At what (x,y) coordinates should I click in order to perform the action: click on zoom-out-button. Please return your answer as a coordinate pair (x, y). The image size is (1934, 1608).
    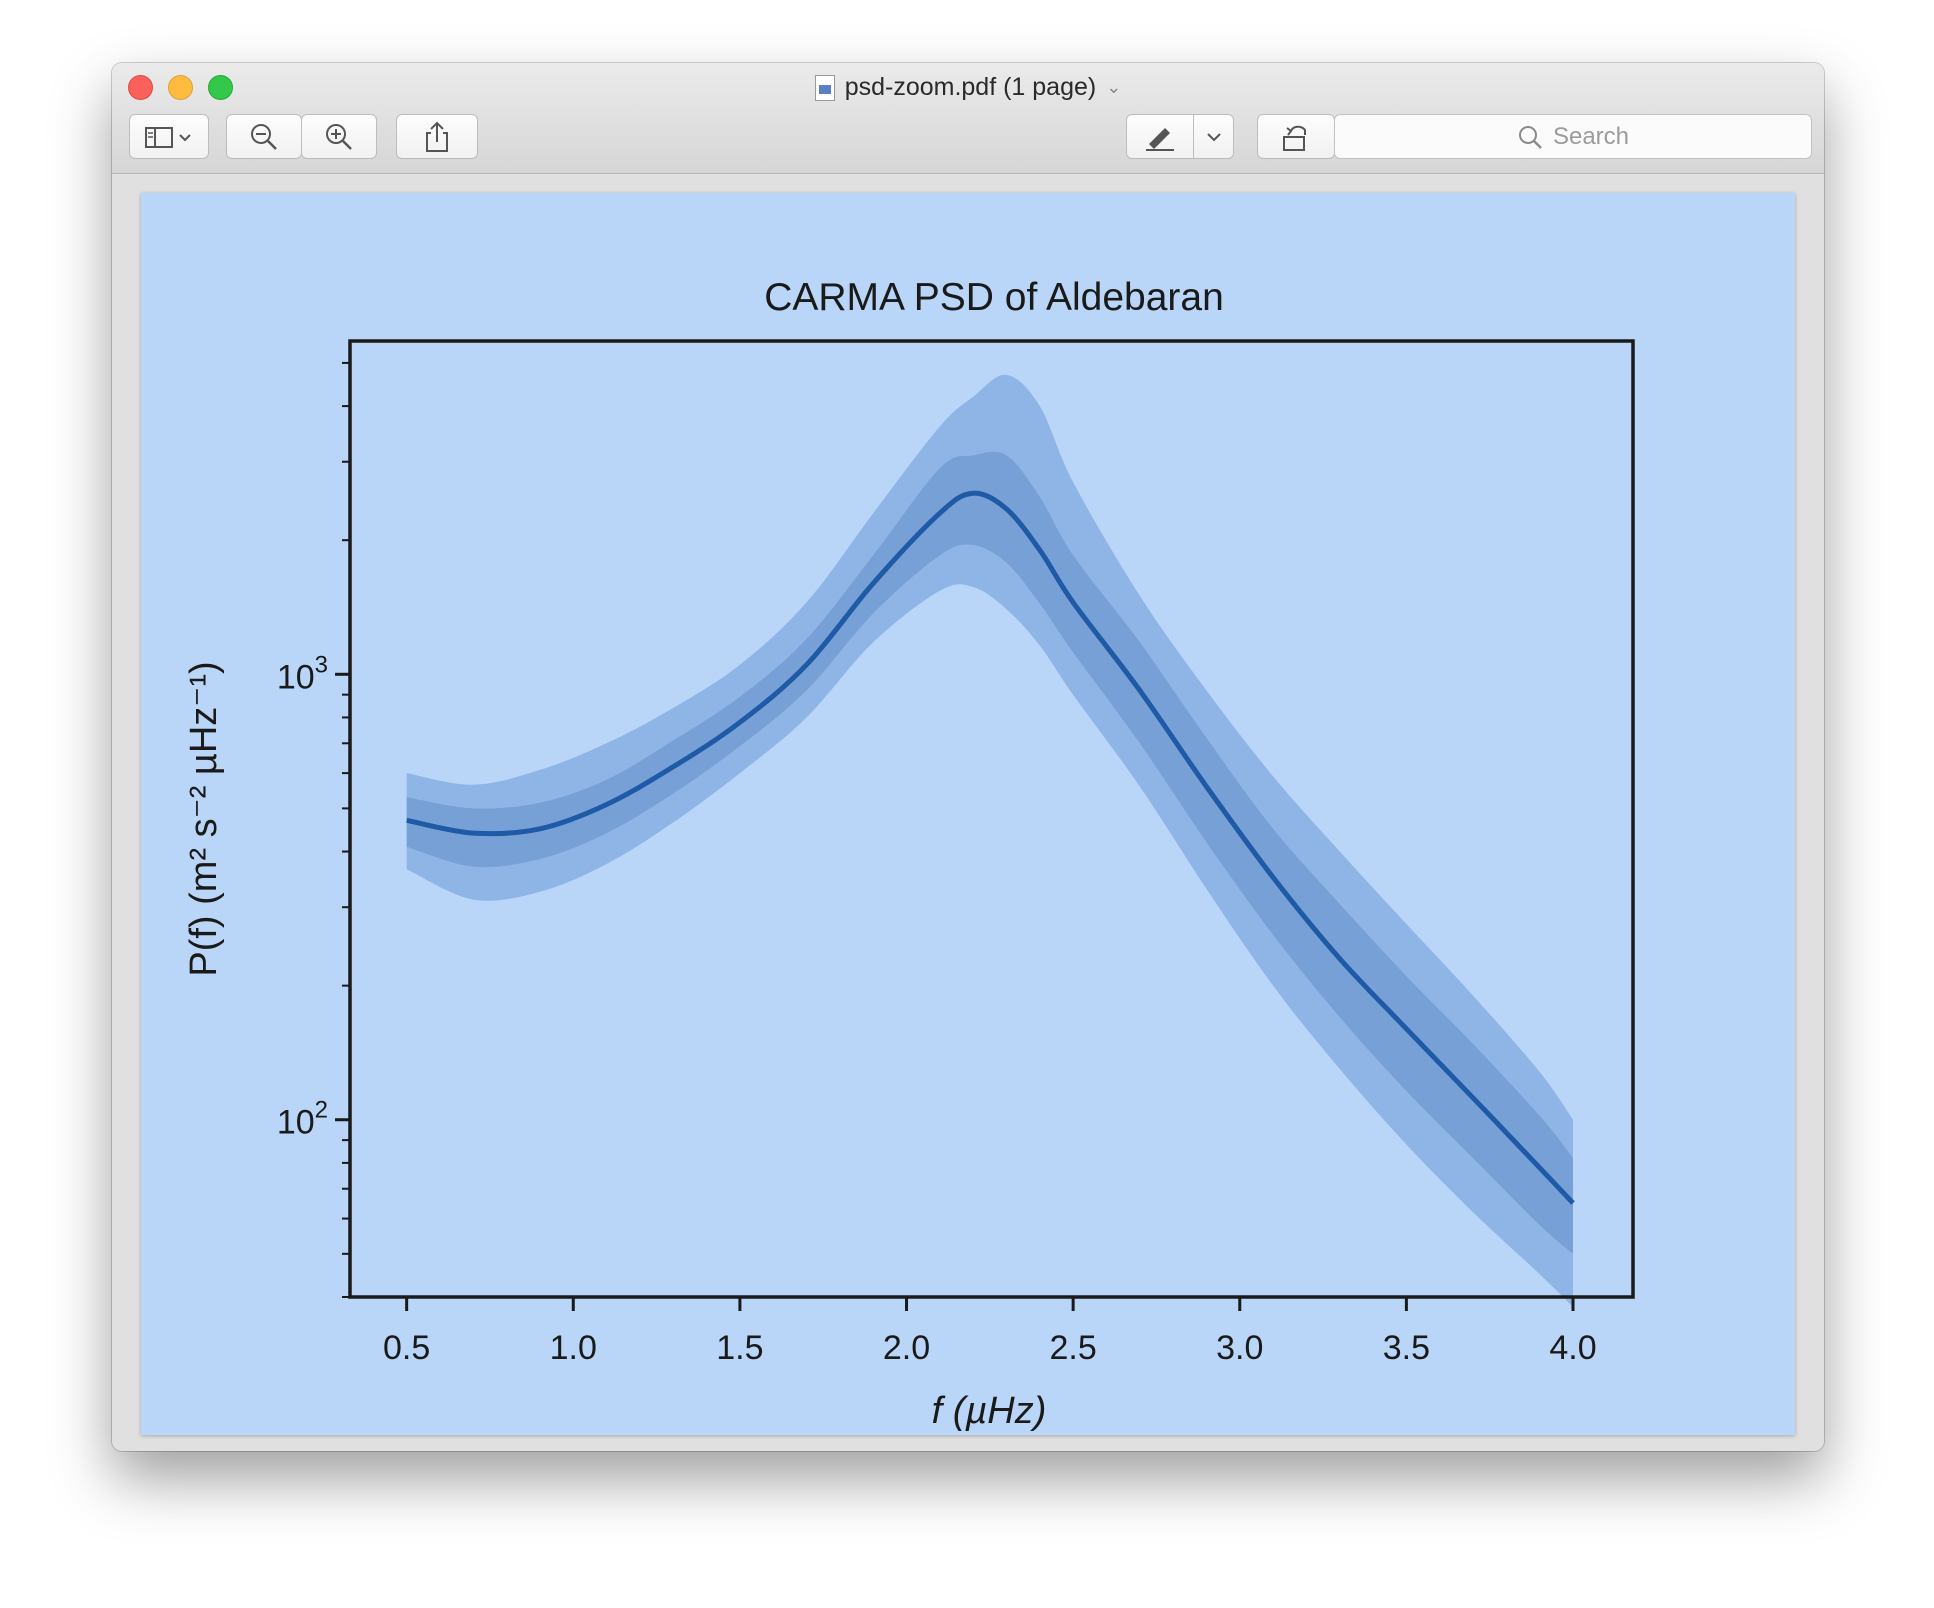
    Looking at the image, I should click on (264, 136).